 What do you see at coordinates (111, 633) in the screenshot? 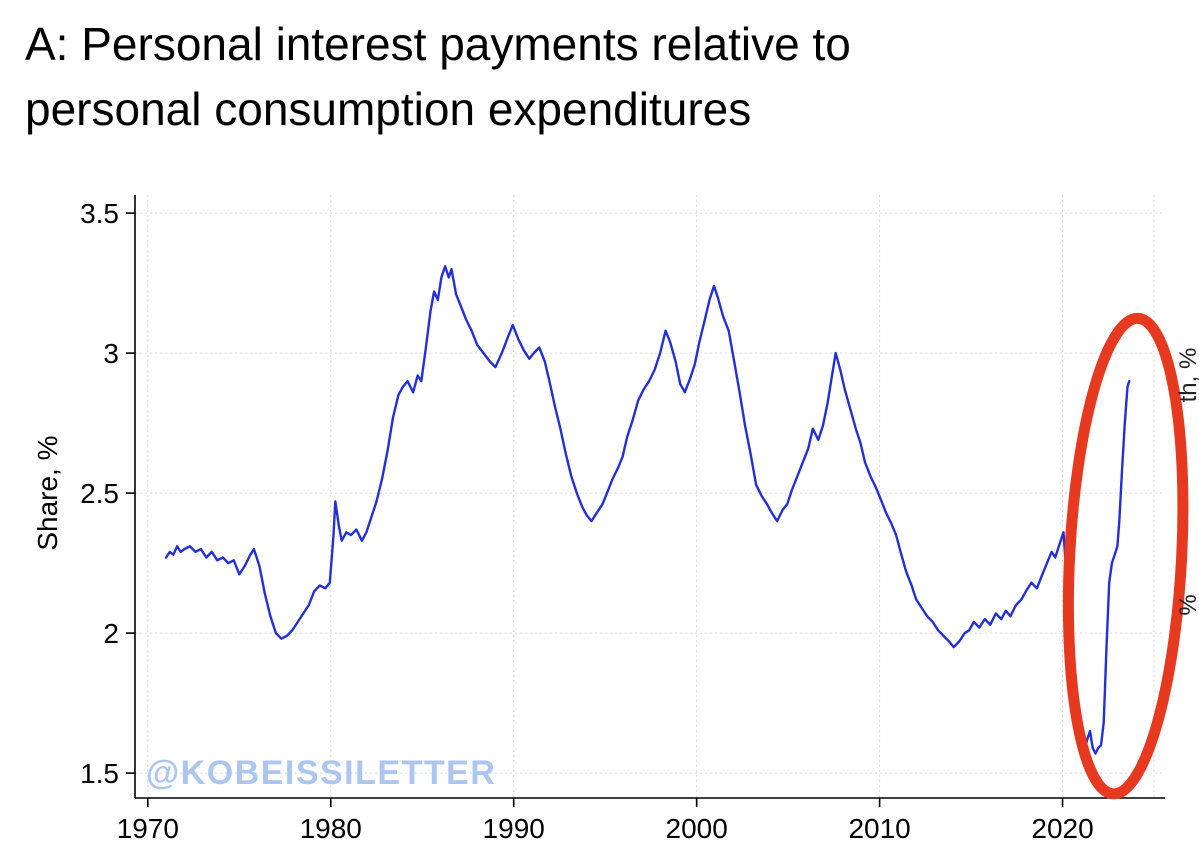
I see `y-tick-label: 2` at bounding box center [111, 633].